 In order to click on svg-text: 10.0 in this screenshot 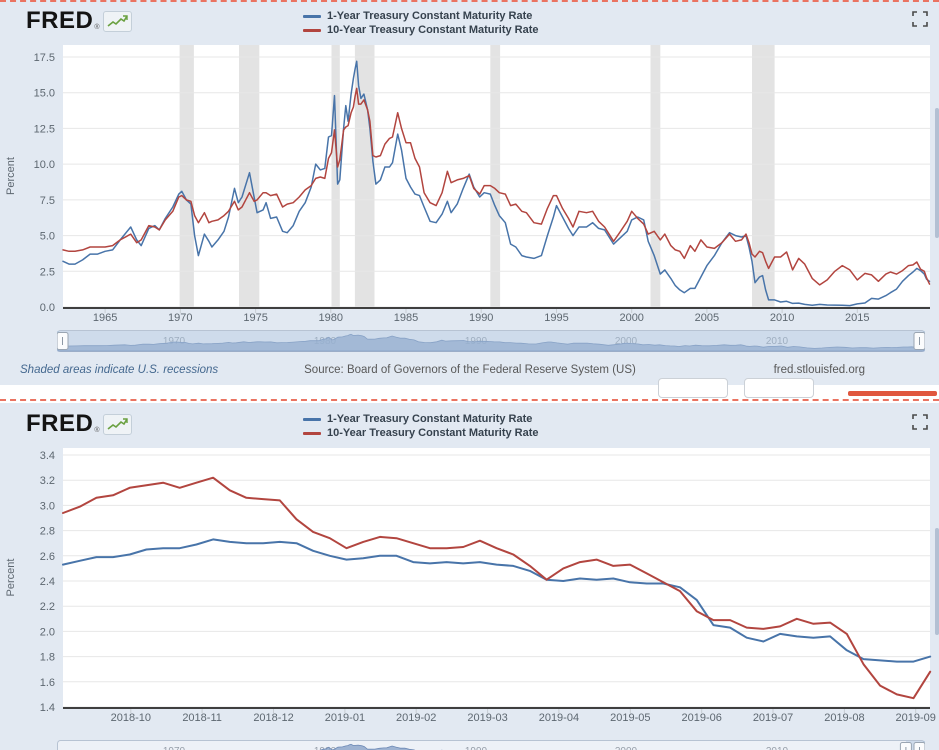, I will do `click(44, 165)`.